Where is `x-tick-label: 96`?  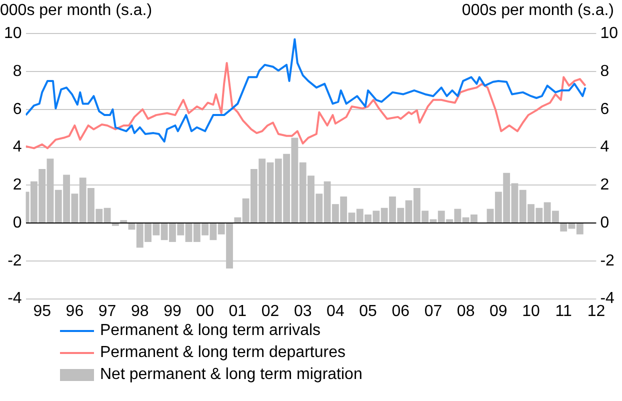 x-tick-label: 96 is located at coordinates (75, 311).